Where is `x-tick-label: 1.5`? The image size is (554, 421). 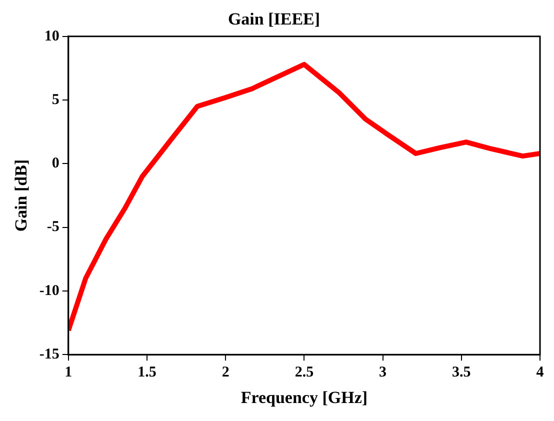
x-tick-label: 1.5 is located at coordinates (147, 372).